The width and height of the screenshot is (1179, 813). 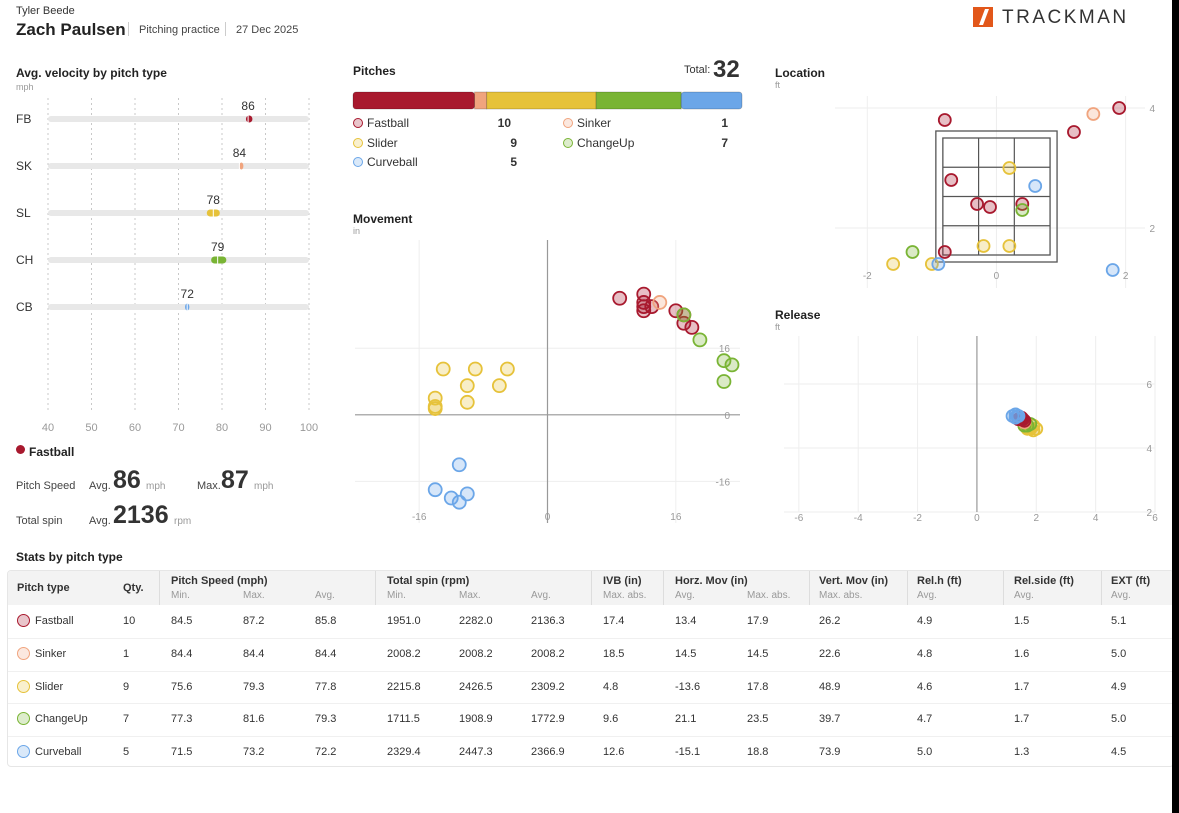 What do you see at coordinates (385, 162) in the screenshot?
I see `legend-item-curveball: Curveball` at bounding box center [385, 162].